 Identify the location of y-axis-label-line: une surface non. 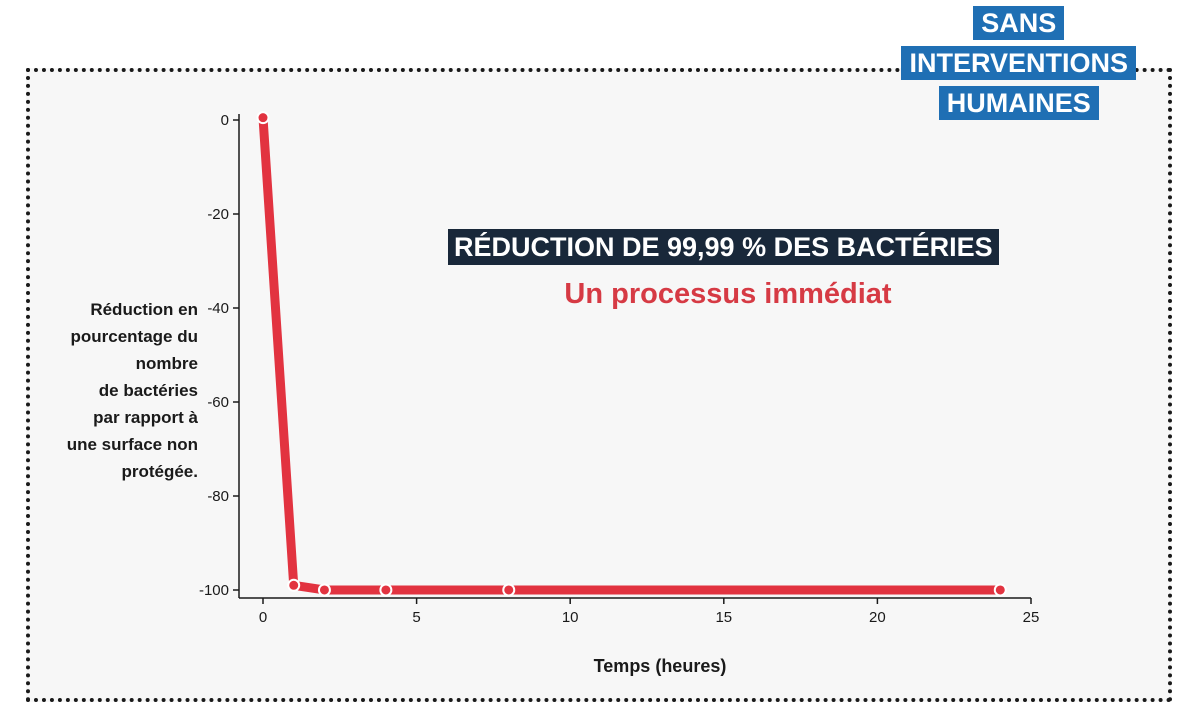
(132, 444).